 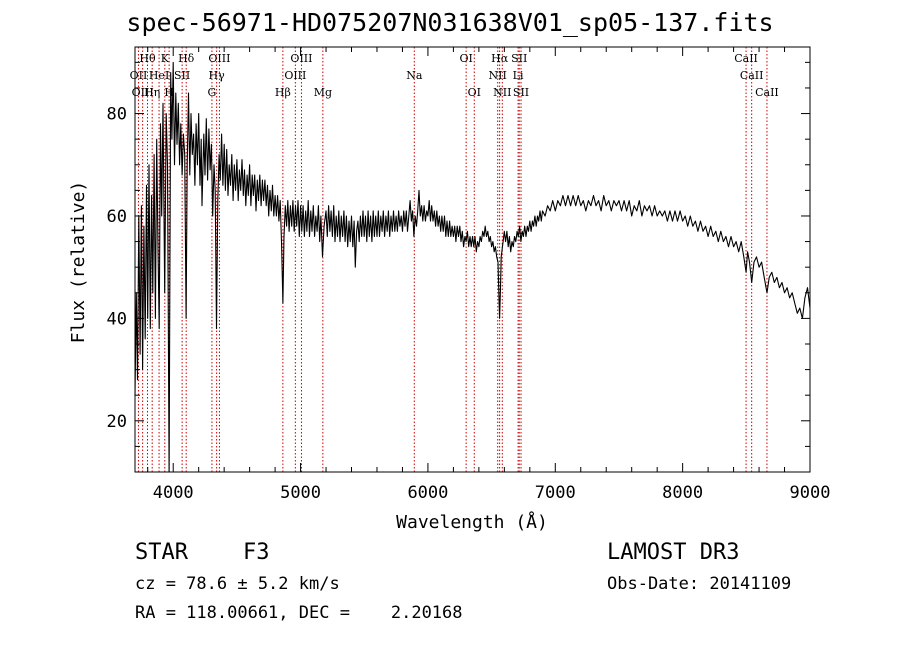 What do you see at coordinates (169, 92) in the screenshot?
I see `line-marker-label: H` at bounding box center [169, 92].